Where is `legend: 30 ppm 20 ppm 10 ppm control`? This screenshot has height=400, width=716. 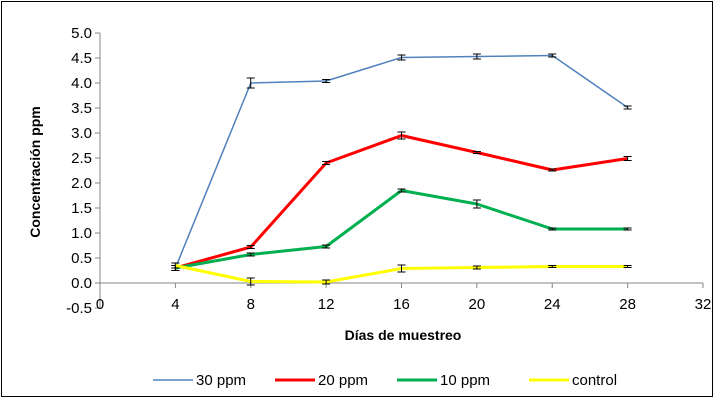
legend: 30 ppm 20 ppm 10 ppm control is located at coordinates (385, 380).